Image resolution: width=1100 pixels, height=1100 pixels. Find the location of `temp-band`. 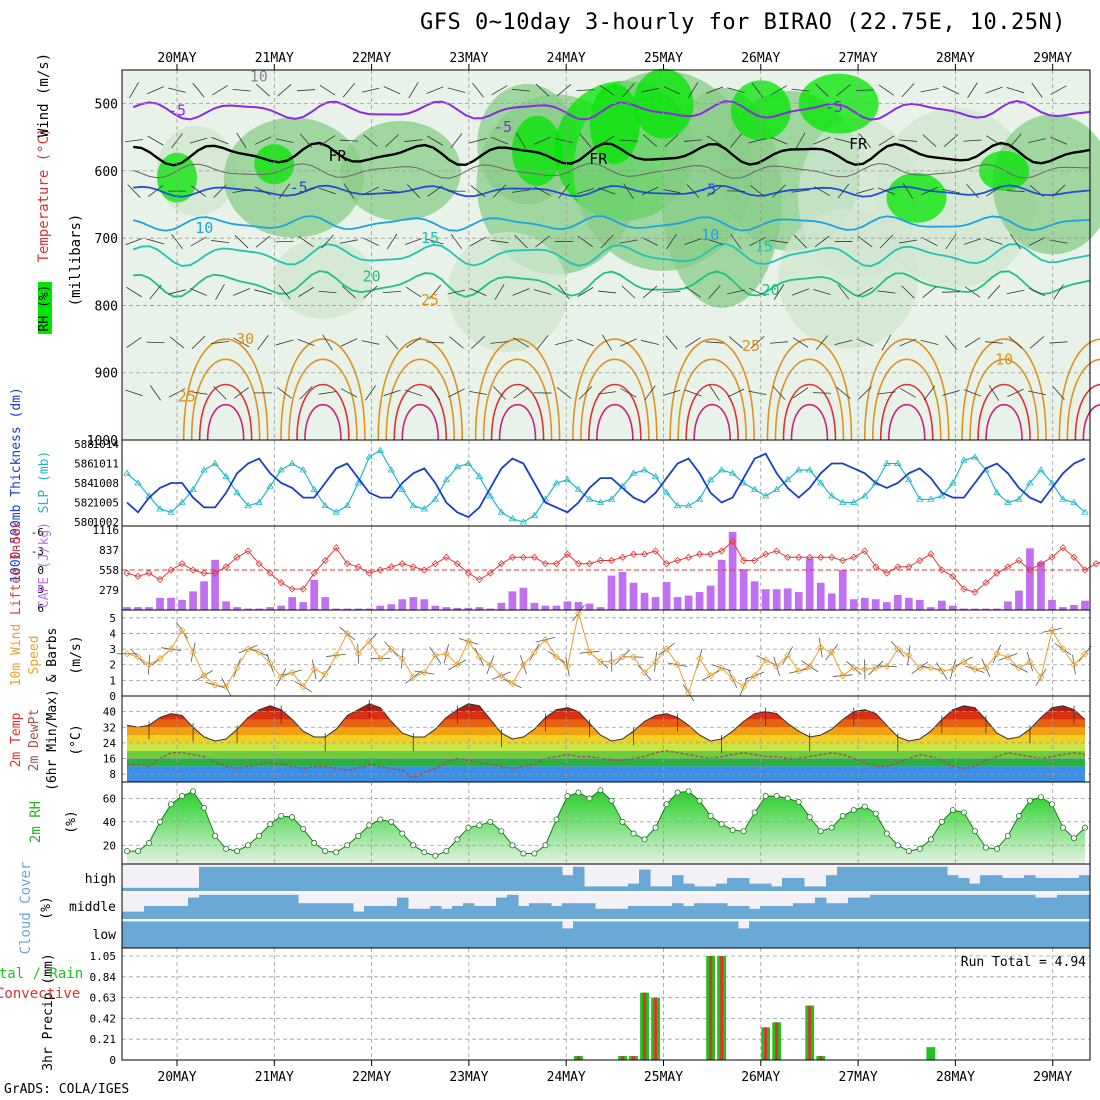

temp-band is located at coordinates (606, 731).